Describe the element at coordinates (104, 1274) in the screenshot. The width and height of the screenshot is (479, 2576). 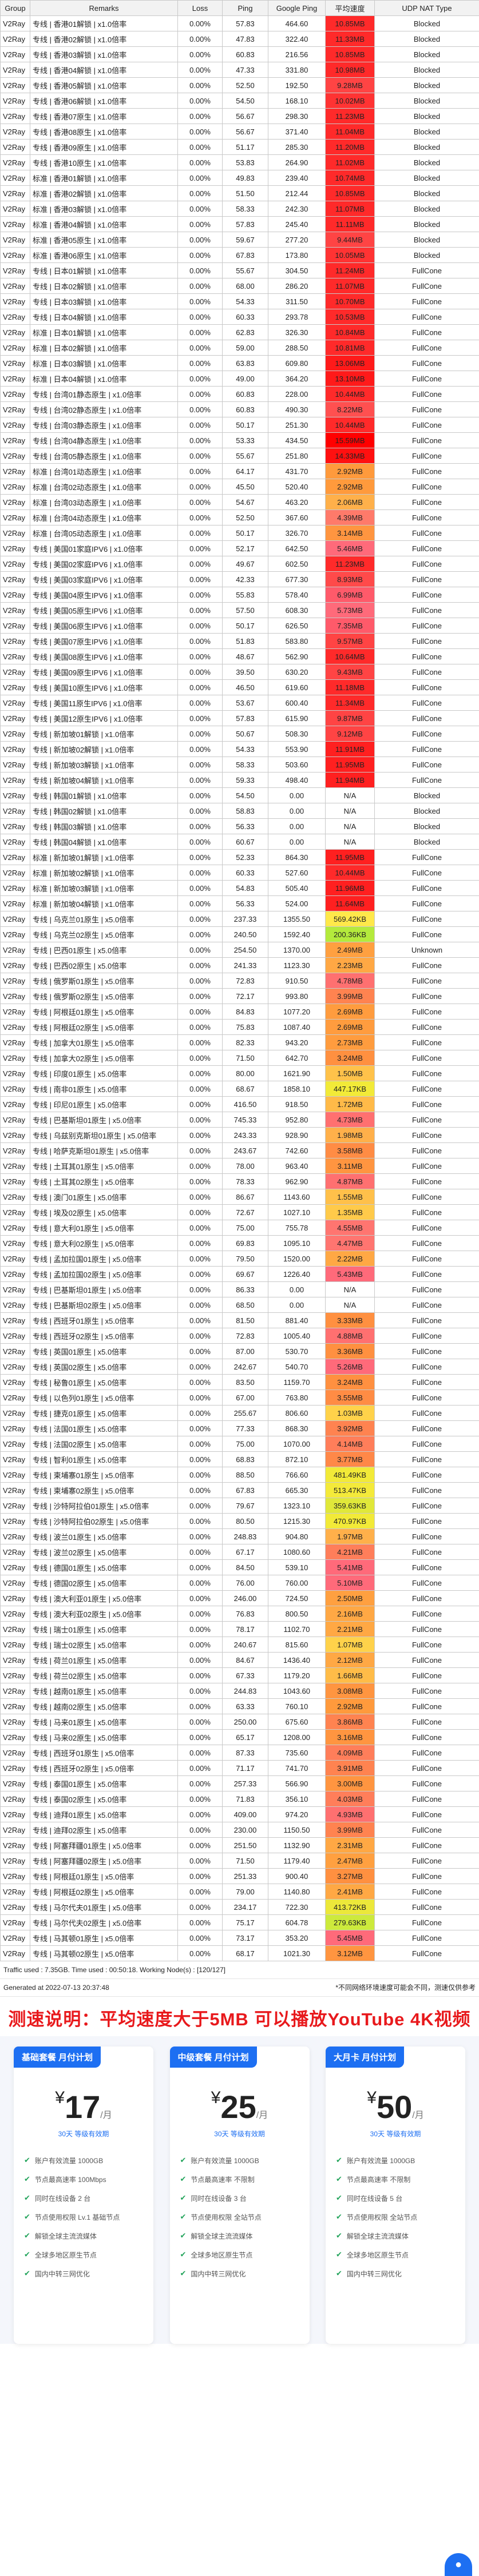
I see `remarks-cell: 专线 | 孟加拉国02原生 | x5.0倍率` at that location.